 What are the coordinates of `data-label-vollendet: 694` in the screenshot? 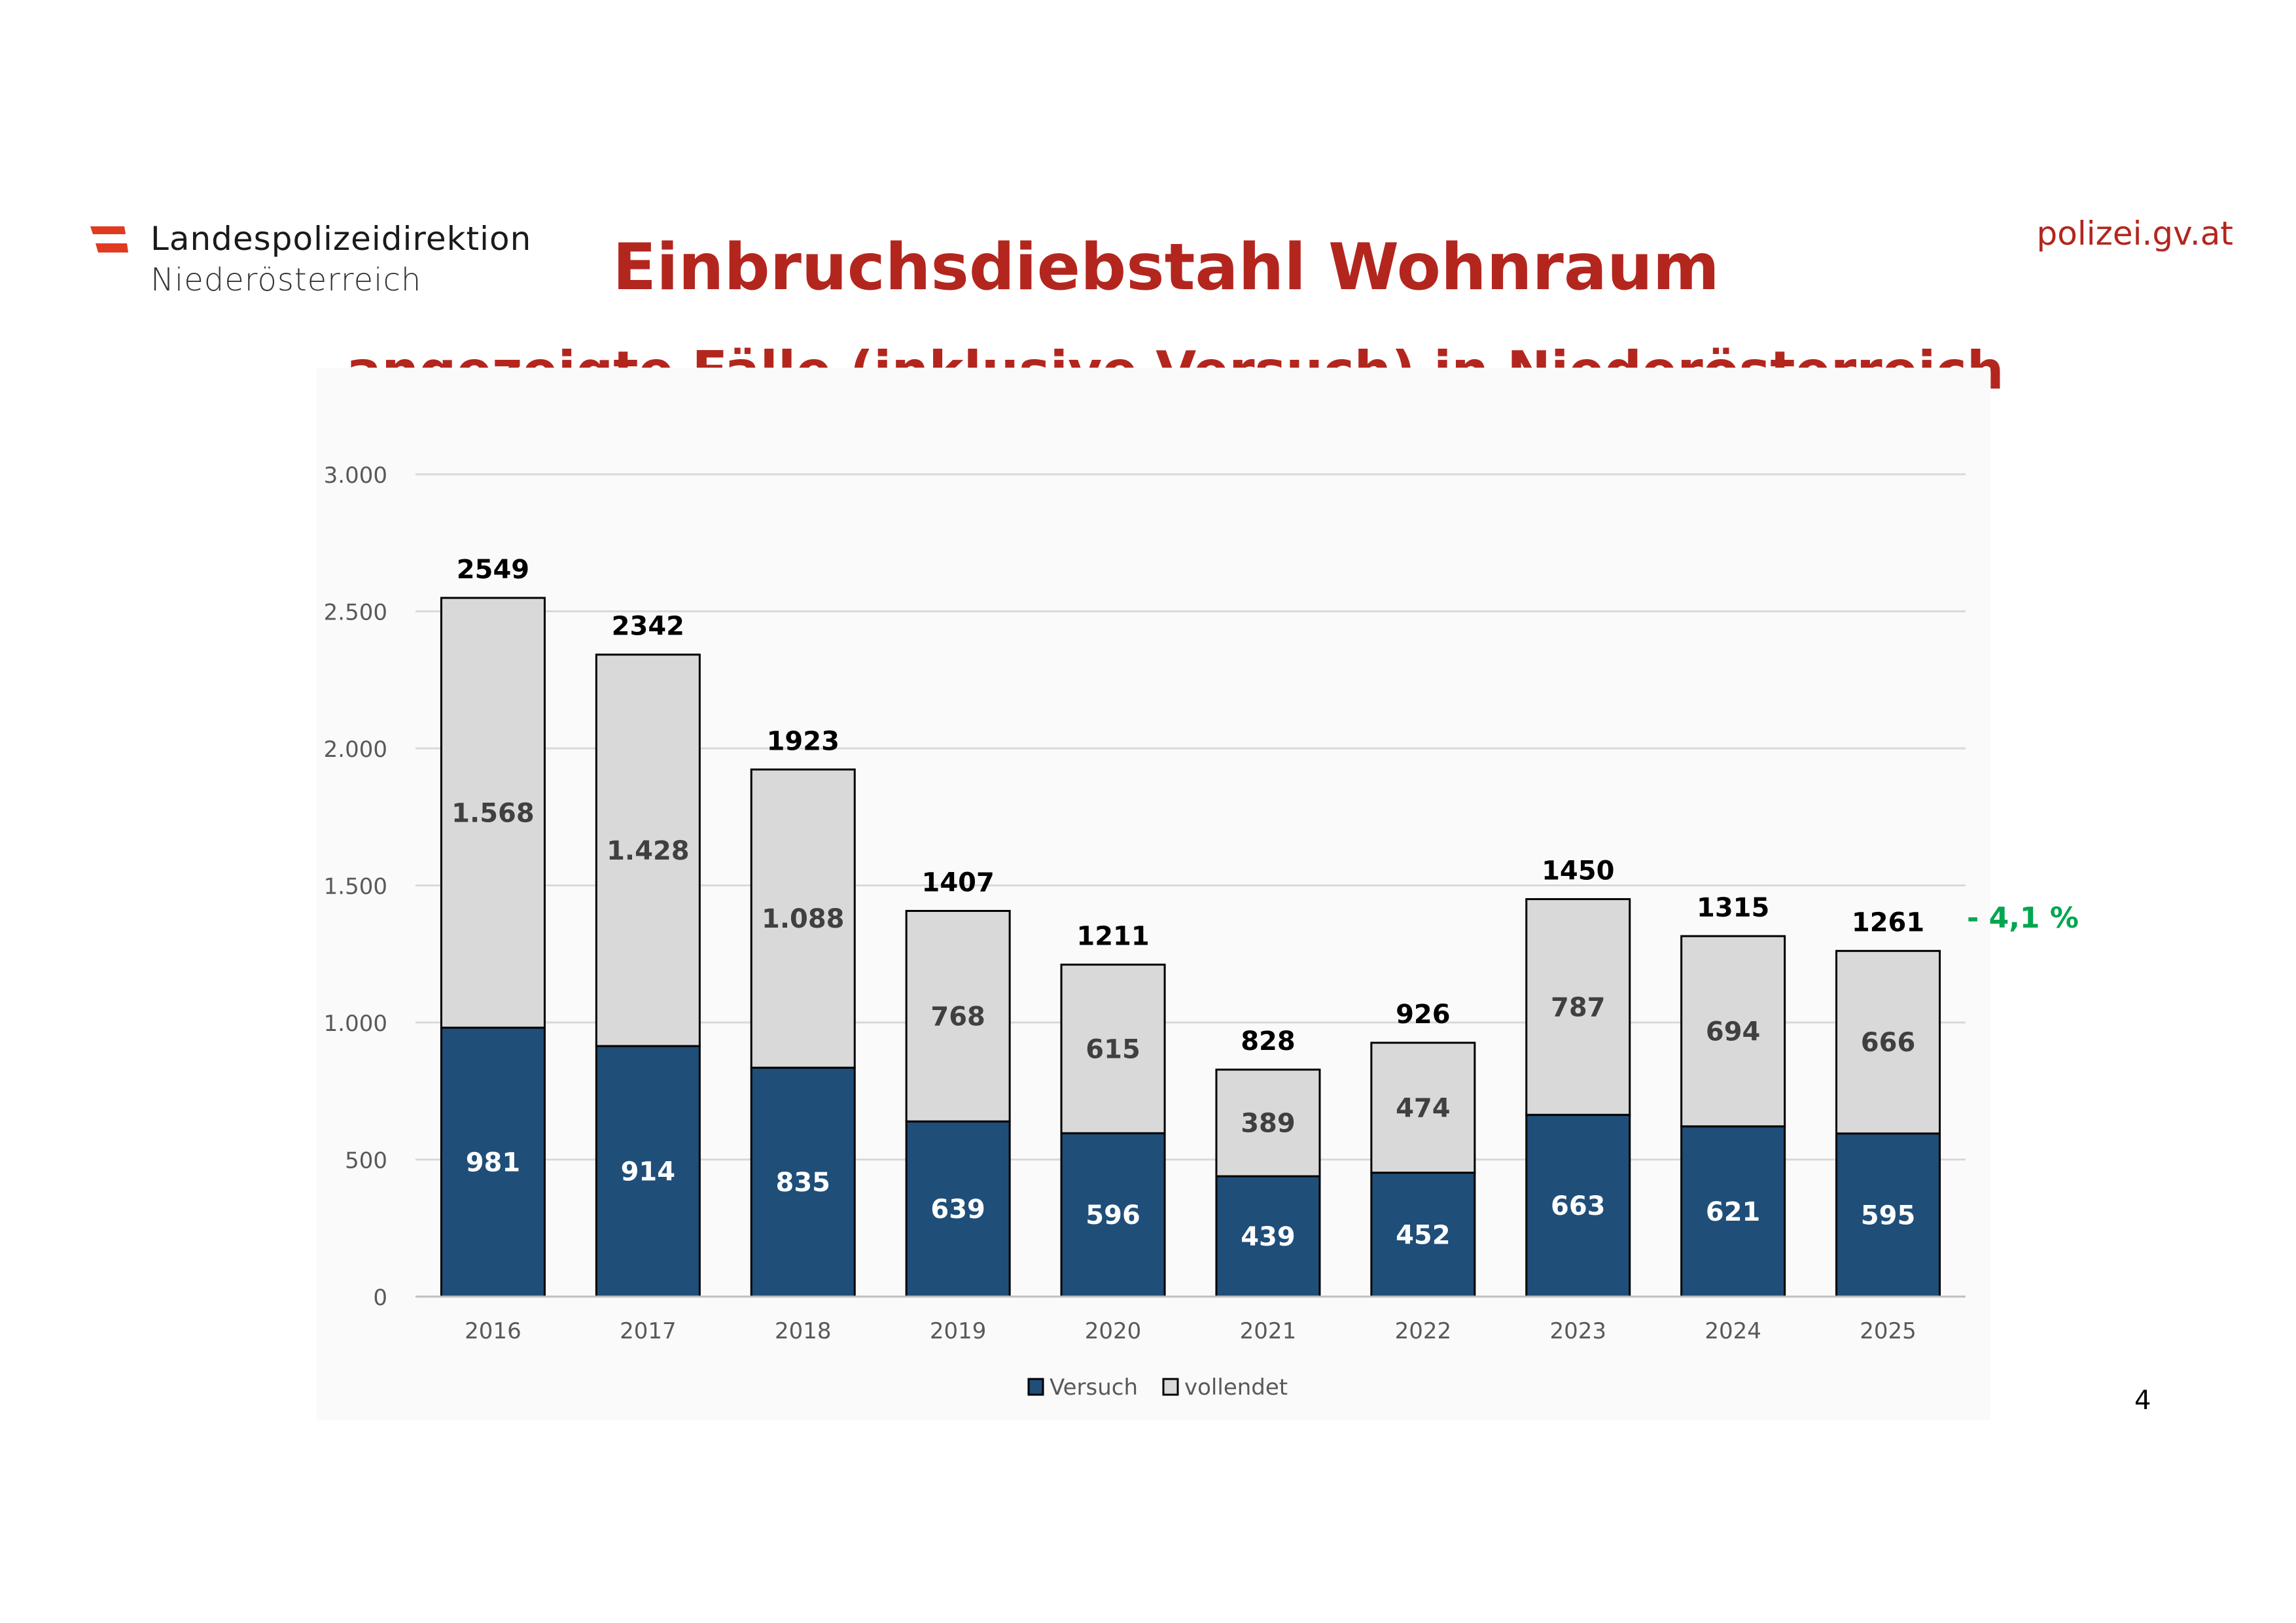 It's located at (1733, 1032).